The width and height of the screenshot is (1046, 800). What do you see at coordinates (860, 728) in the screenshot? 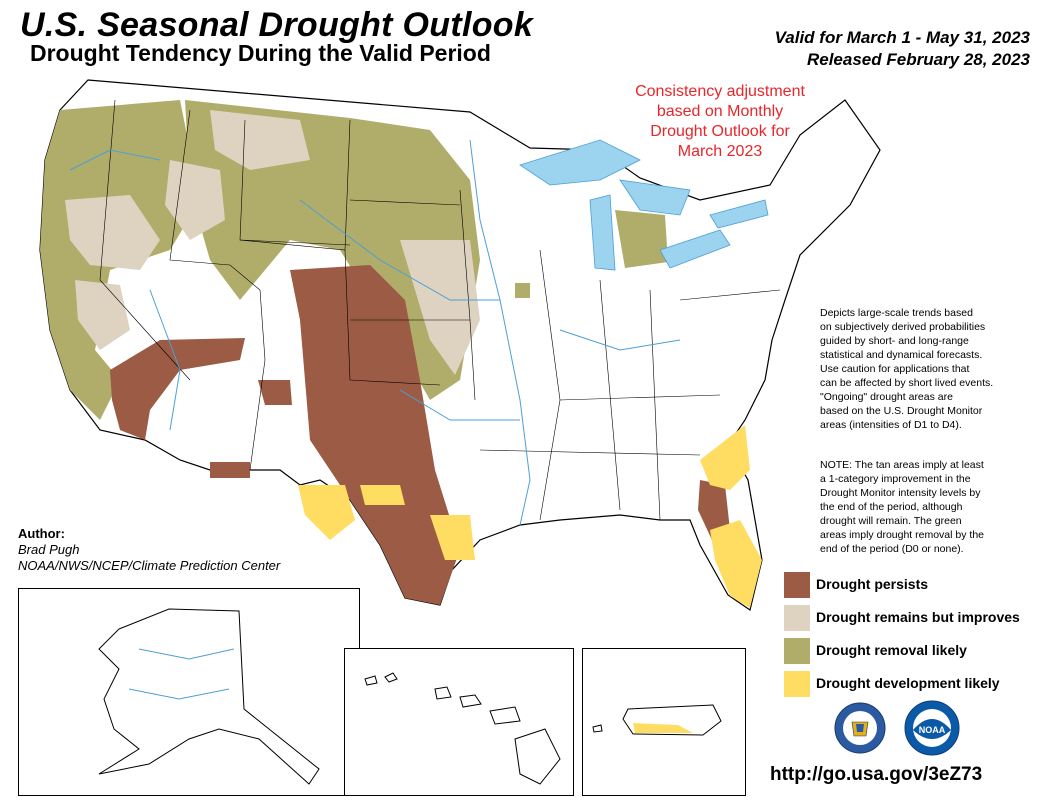
I see `commerce-seal-logo` at bounding box center [860, 728].